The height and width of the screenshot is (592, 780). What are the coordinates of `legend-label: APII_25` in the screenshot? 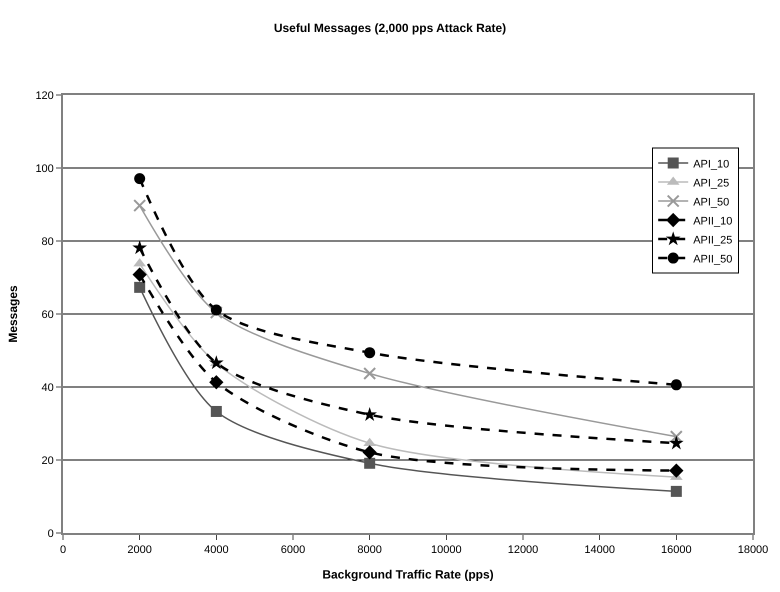 It's located at (712, 240).